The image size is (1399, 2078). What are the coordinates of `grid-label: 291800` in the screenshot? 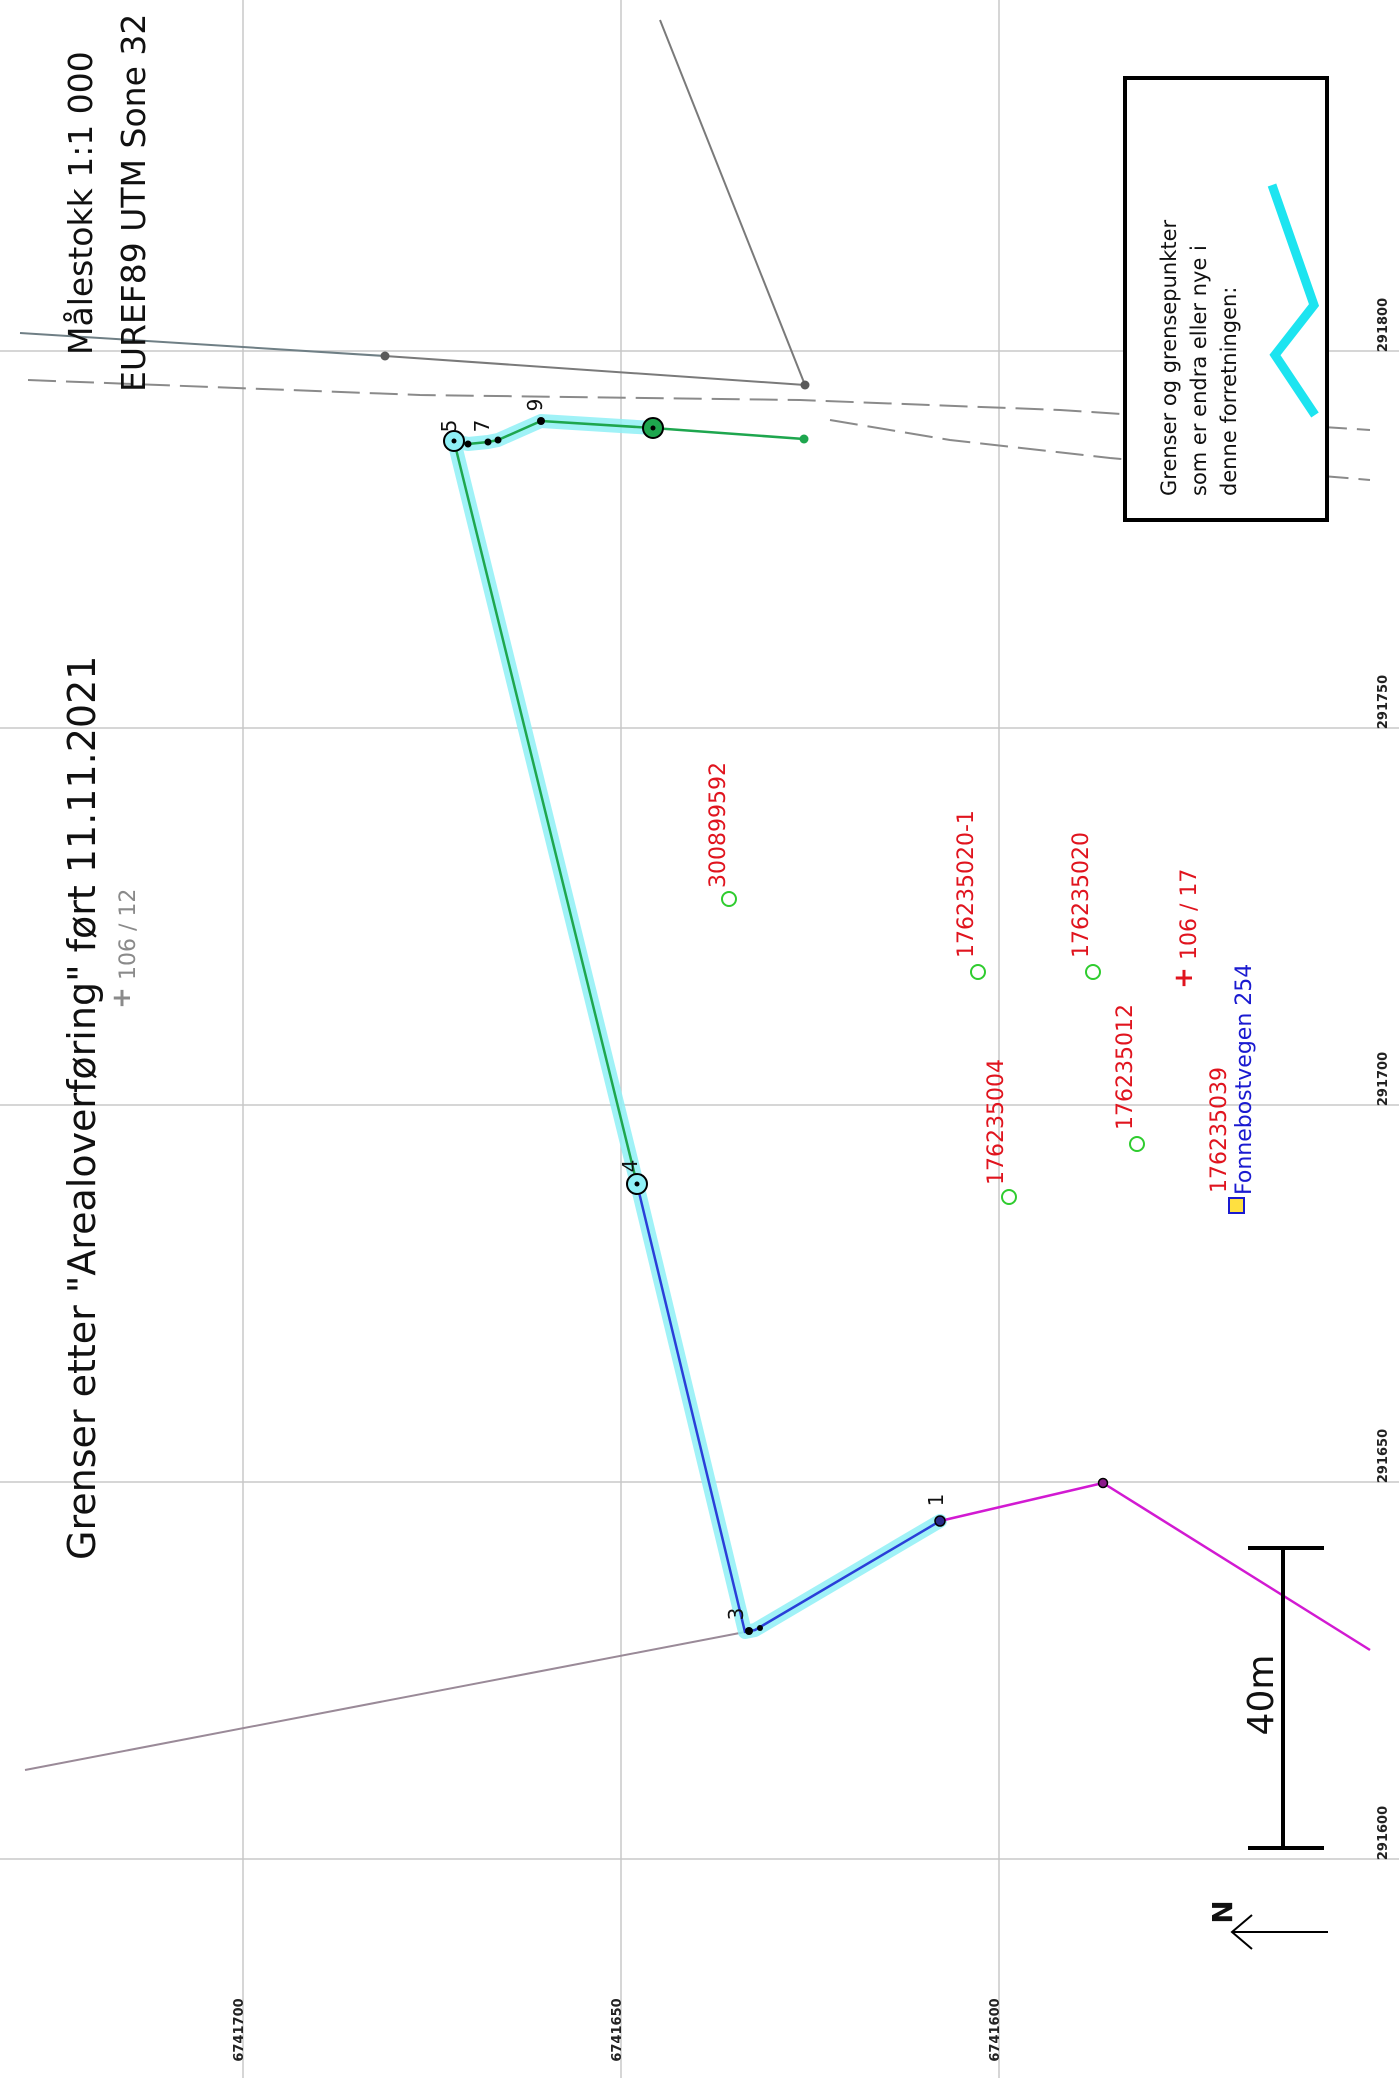 It's located at (1383, 325).